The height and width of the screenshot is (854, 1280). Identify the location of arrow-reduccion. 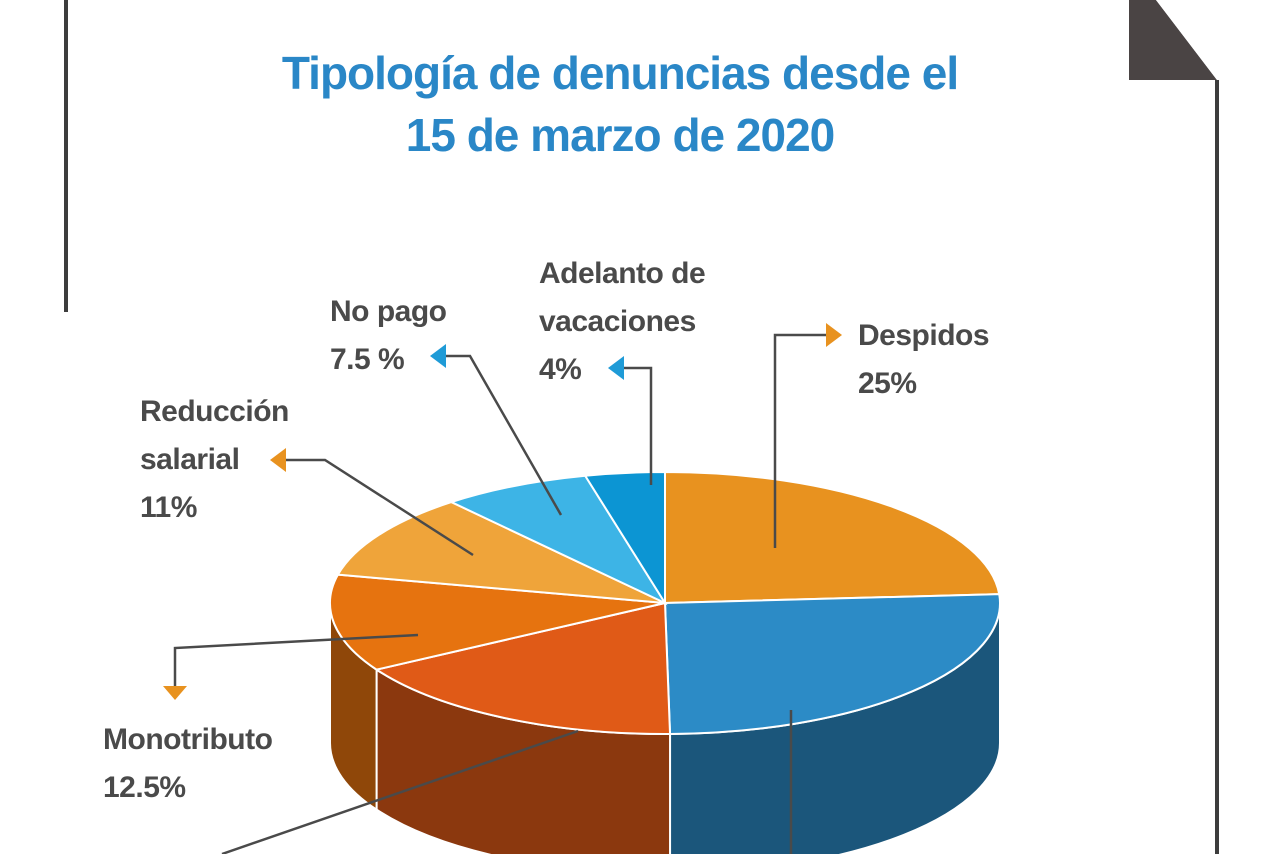
(278, 460).